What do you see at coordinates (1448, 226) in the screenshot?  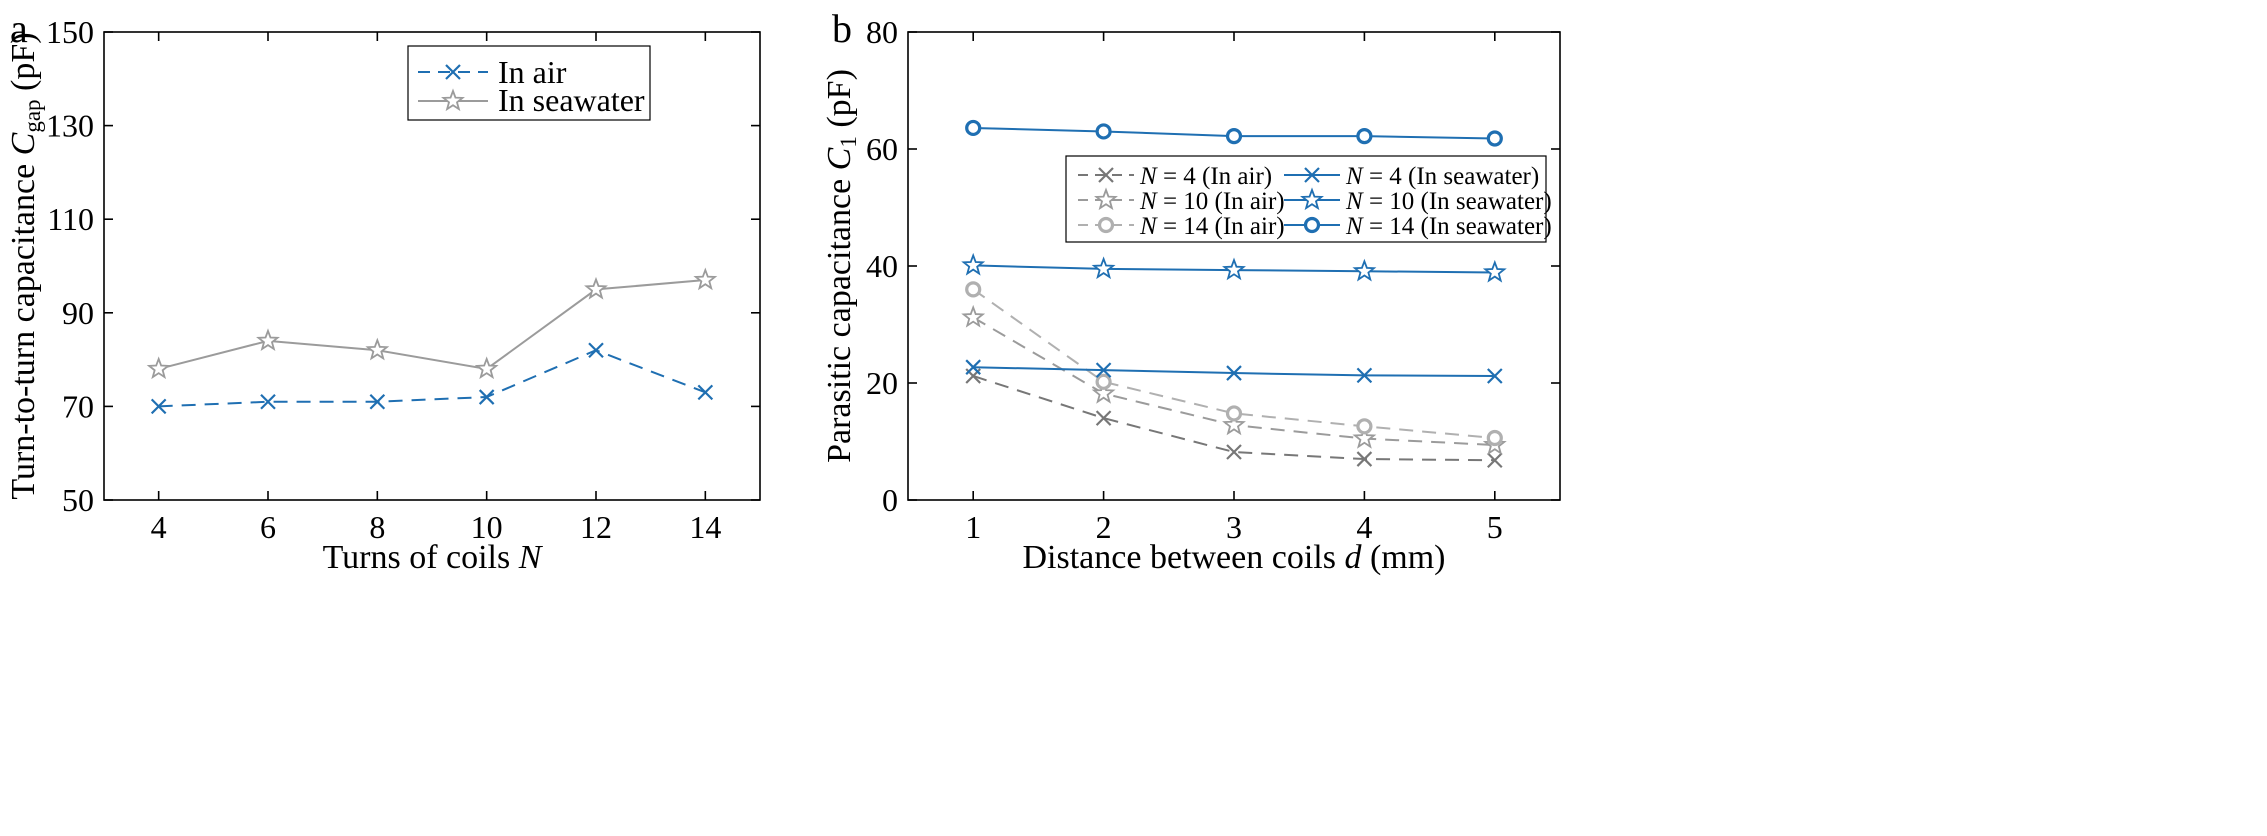 I see `legend-label-n14-seawater: N = 14 (In seawater)` at bounding box center [1448, 226].